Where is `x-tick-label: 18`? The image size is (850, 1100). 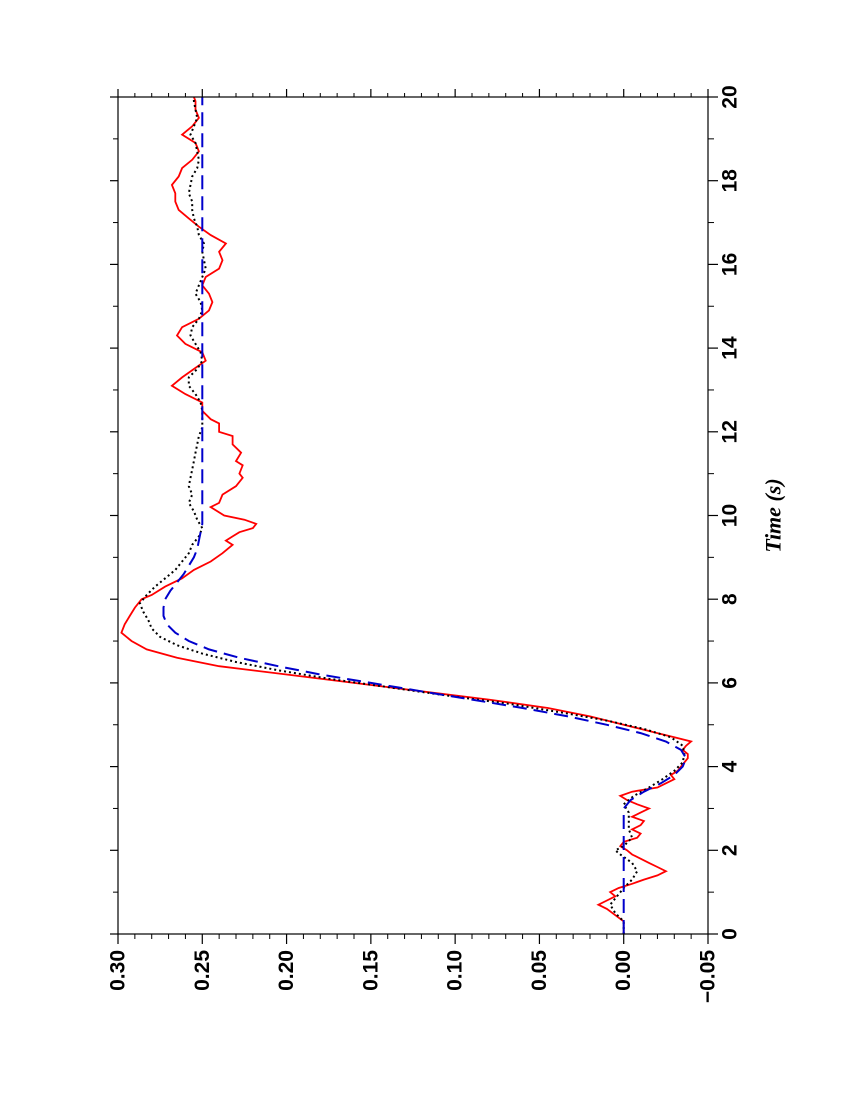 x-tick-label: 18 is located at coordinates (730, 181).